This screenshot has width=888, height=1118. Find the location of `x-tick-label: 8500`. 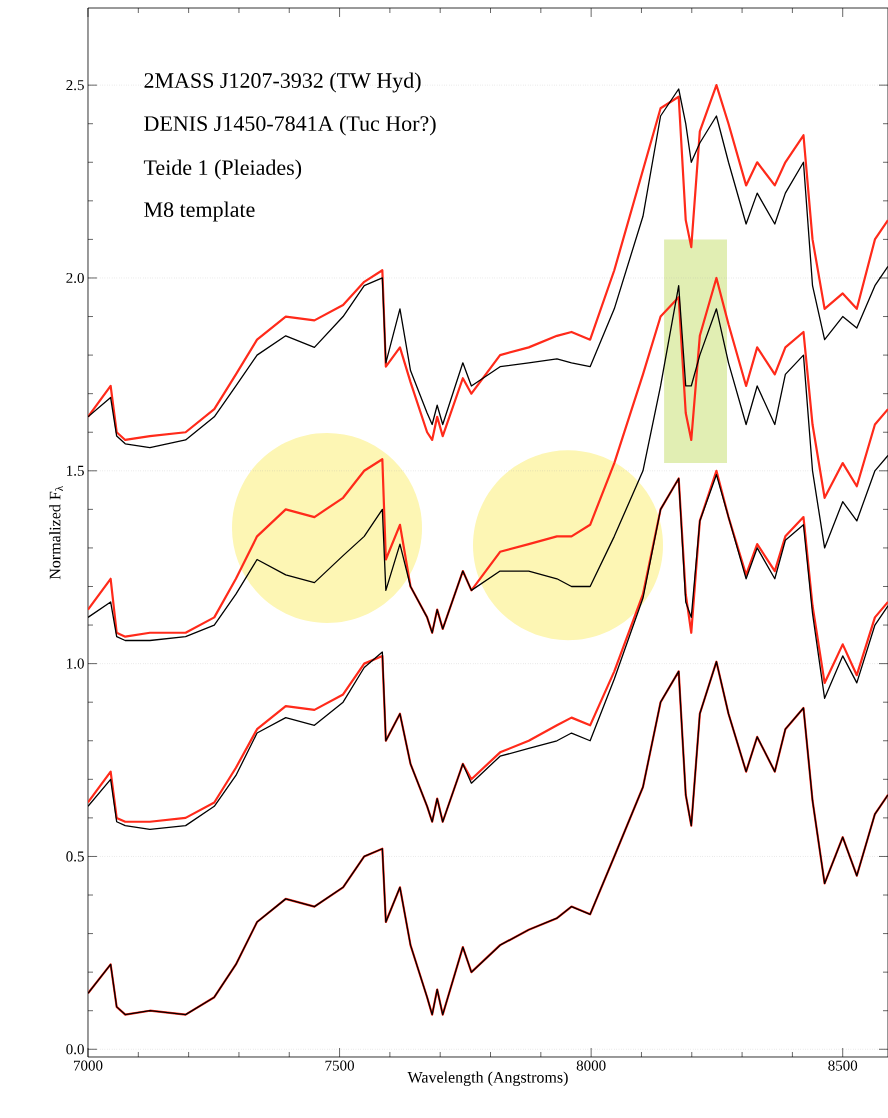

x-tick-label: 8500 is located at coordinates (842, 1065).